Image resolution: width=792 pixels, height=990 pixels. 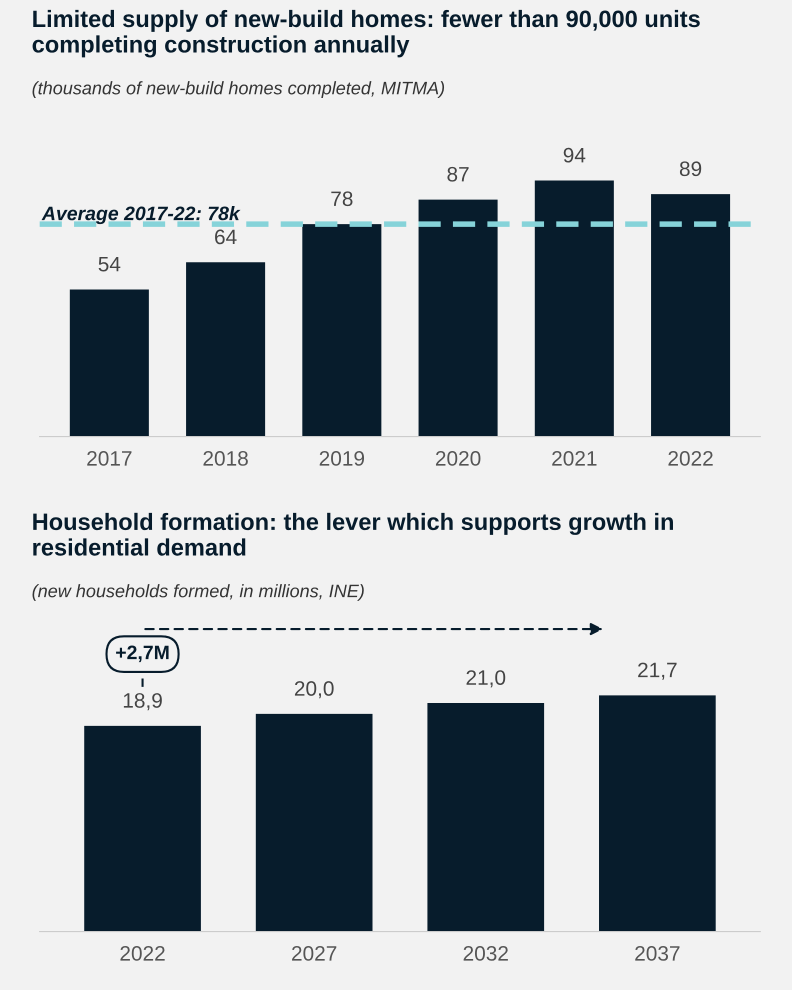 I want to click on ref-line-label: Average 2017-22: 78k, so click(x=141, y=215).